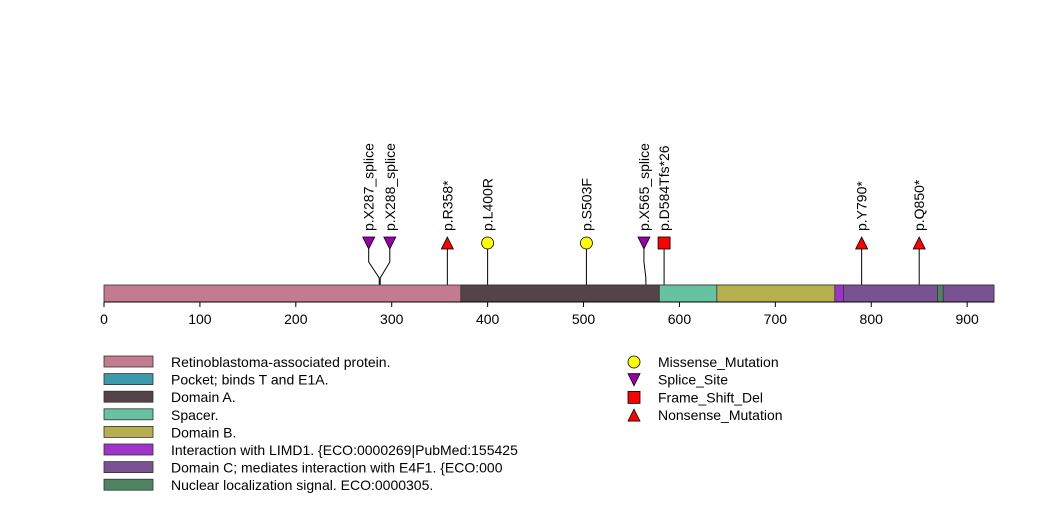 Image resolution: width=1047 pixels, height=524 pixels. What do you see at coordinates (872, 319) in the screenshot?
I see `axis-tick-label: 800` at bounding box center [872, 319].